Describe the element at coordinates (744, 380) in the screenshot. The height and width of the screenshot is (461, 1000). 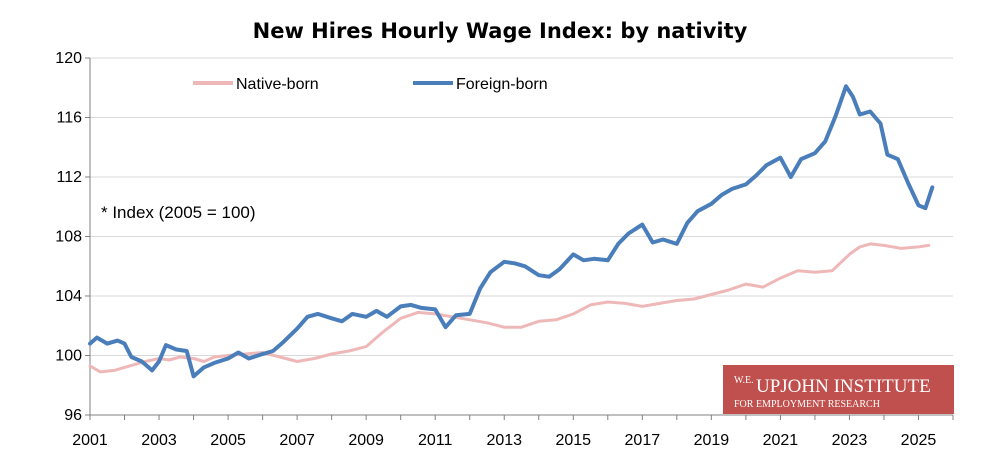
I see `logo-prefix: W.E.` at that location.